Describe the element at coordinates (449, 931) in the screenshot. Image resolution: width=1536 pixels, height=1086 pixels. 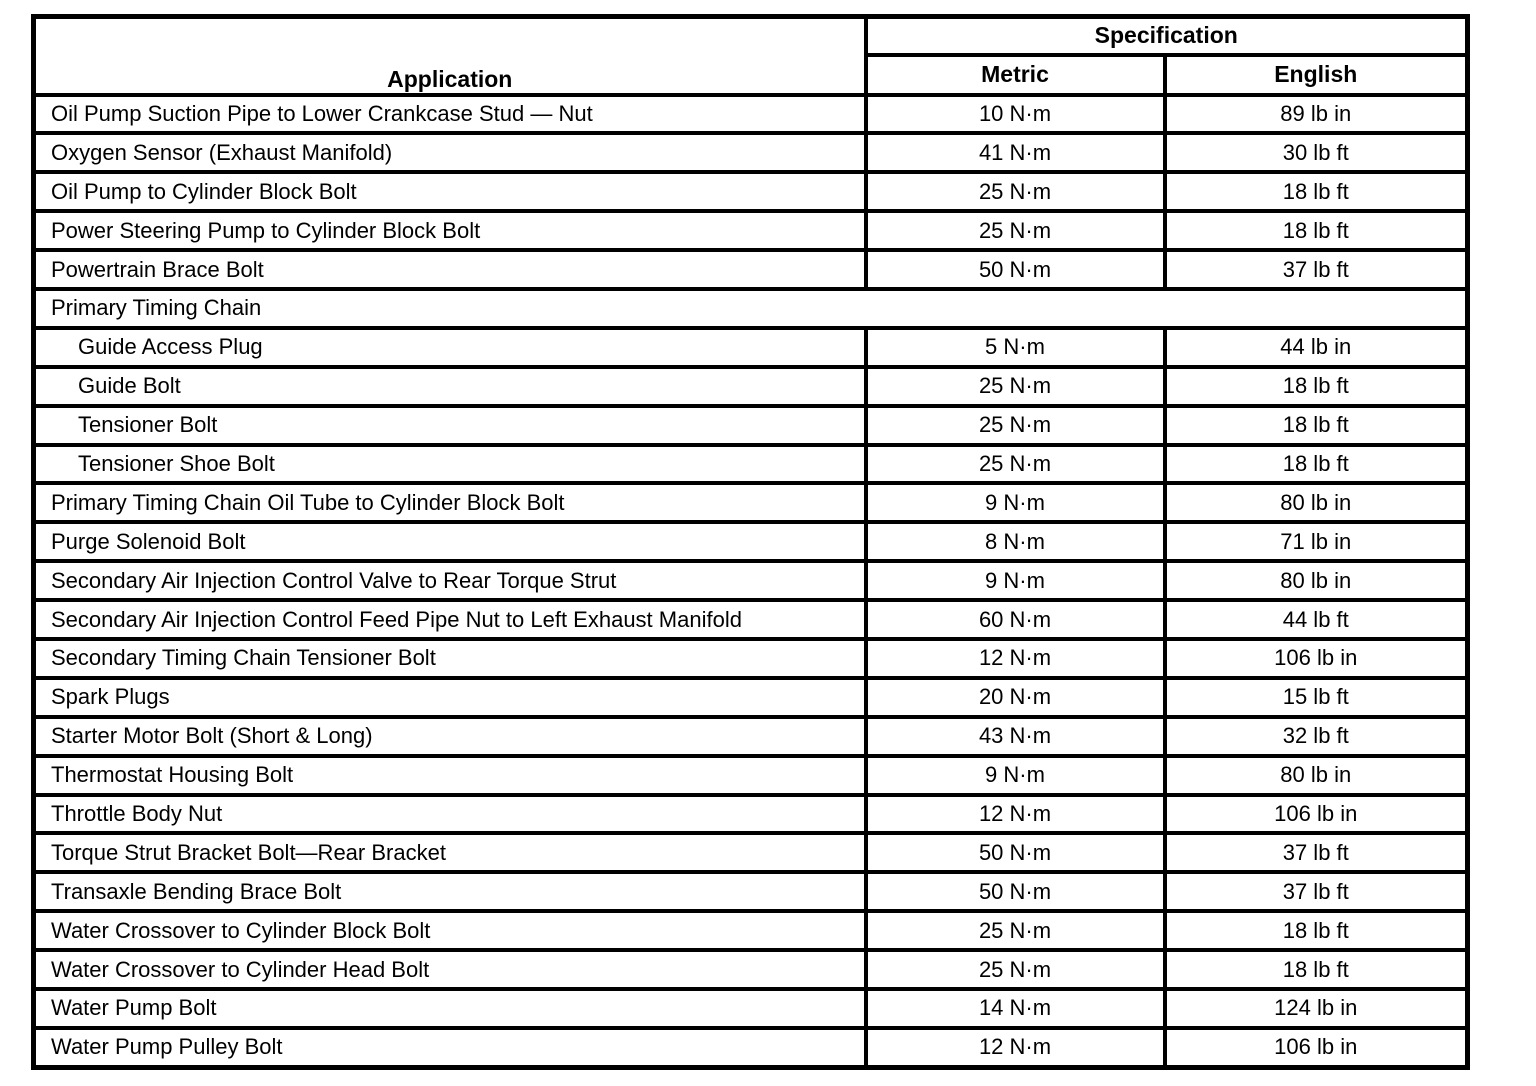
I see `application-cell: Water Crossover to Cylinder Block Bolt` at that location.